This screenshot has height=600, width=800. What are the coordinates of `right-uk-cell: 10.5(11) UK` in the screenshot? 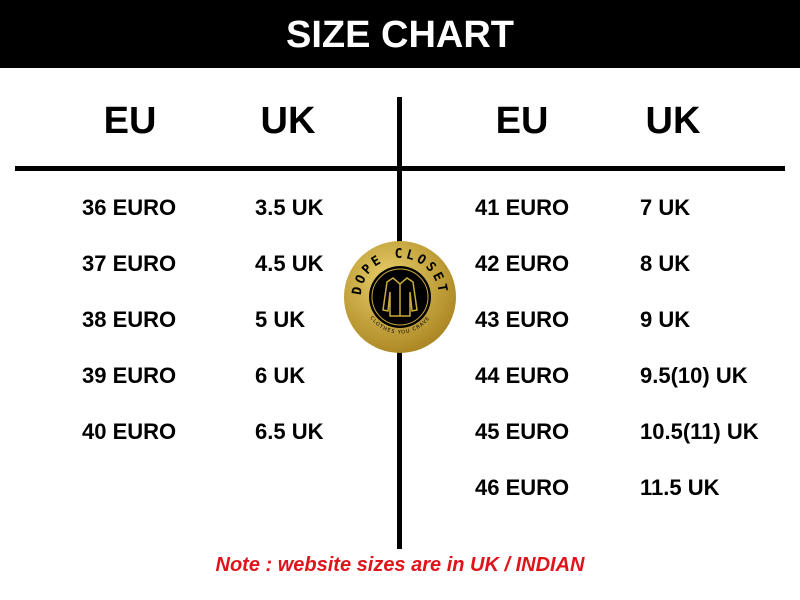 It's located at (699, 431).